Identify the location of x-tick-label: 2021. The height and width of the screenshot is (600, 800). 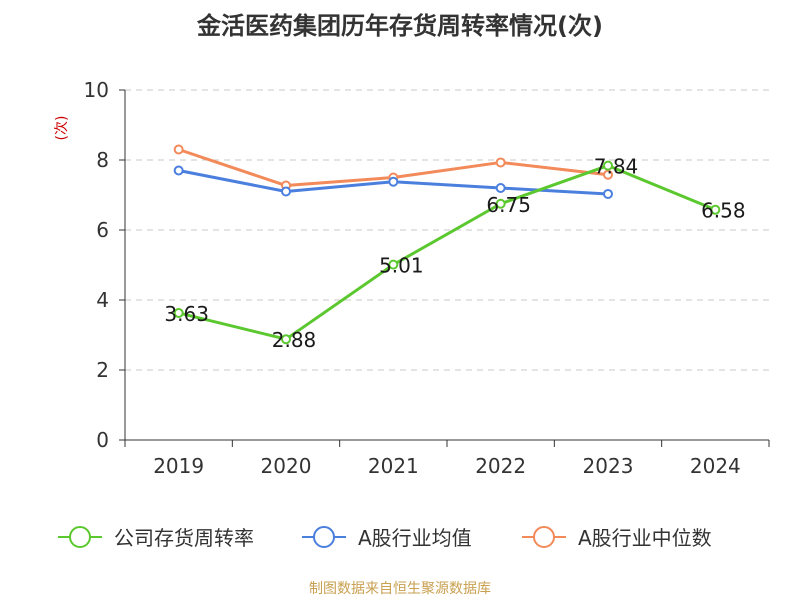
(393, 466).